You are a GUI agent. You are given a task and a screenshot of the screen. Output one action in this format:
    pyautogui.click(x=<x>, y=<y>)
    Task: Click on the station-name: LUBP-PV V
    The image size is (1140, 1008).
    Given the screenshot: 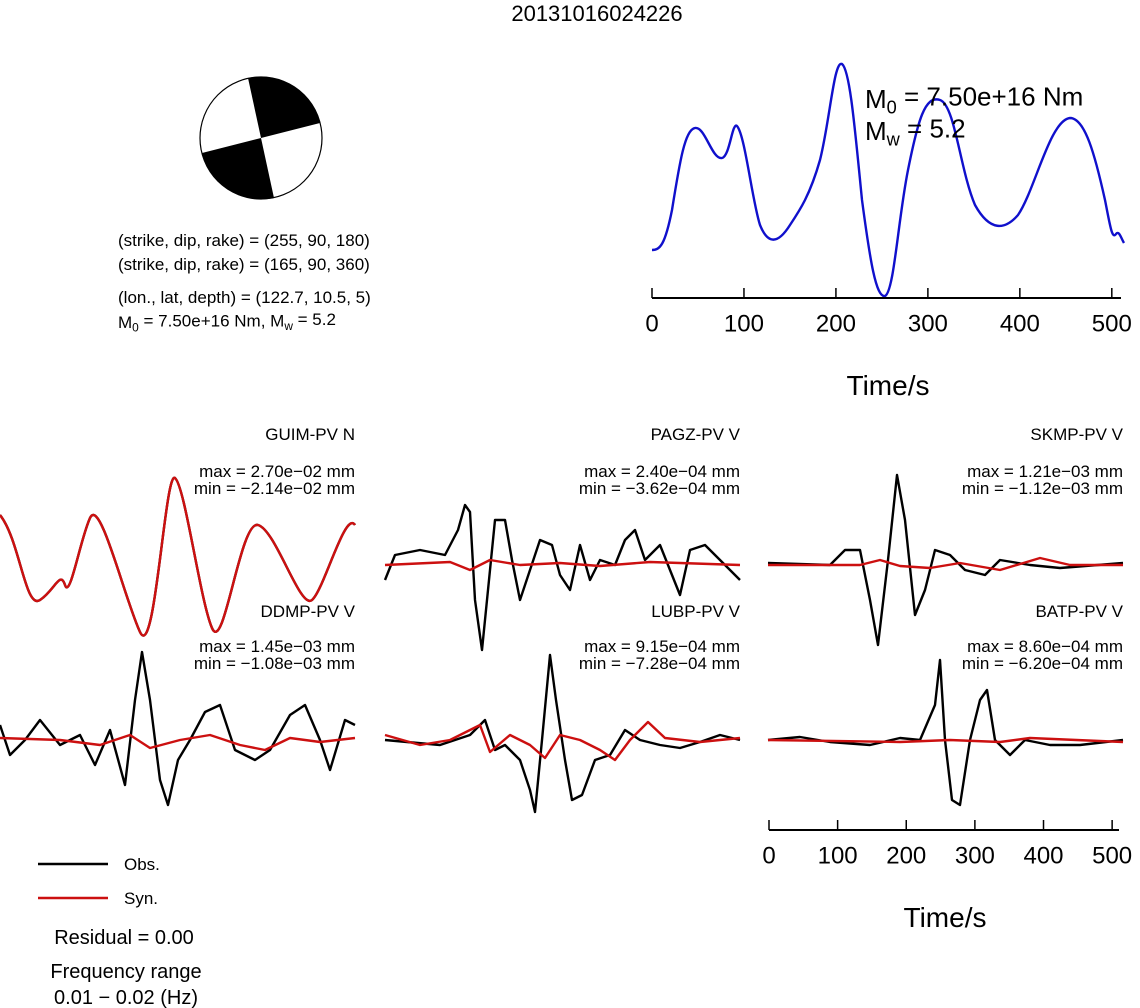 What is the action you would take?
    pyautogui.click(x=695, y=611)
    